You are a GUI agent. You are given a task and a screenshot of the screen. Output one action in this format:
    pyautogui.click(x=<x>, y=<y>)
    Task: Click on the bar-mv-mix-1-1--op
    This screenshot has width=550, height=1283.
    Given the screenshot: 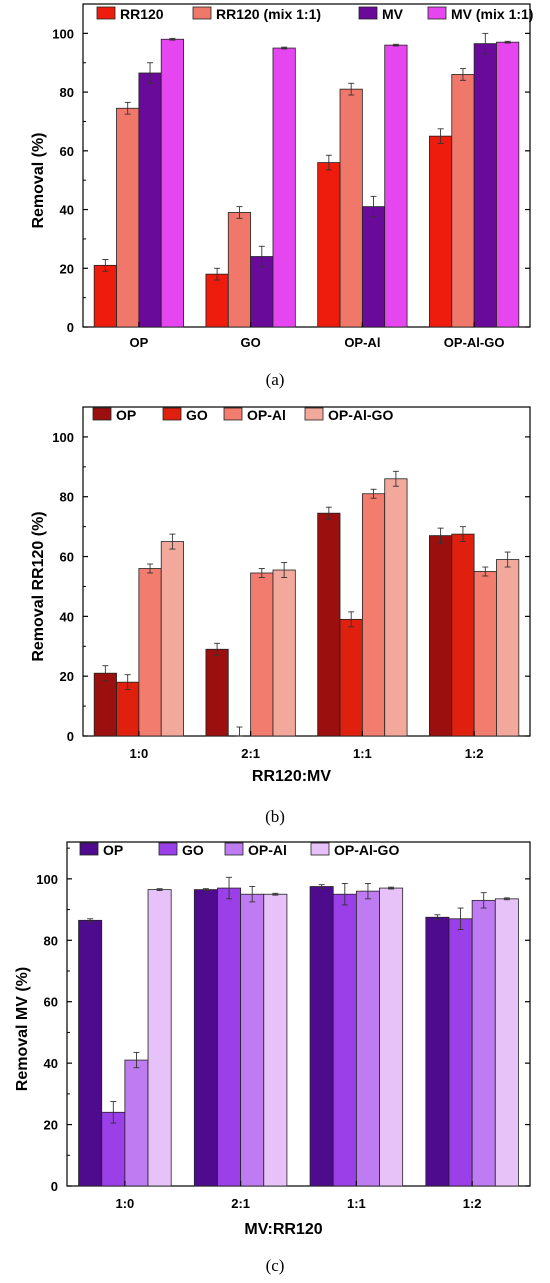 What is the action you would take?
    pyautogui.click(x=172, y=183)
    